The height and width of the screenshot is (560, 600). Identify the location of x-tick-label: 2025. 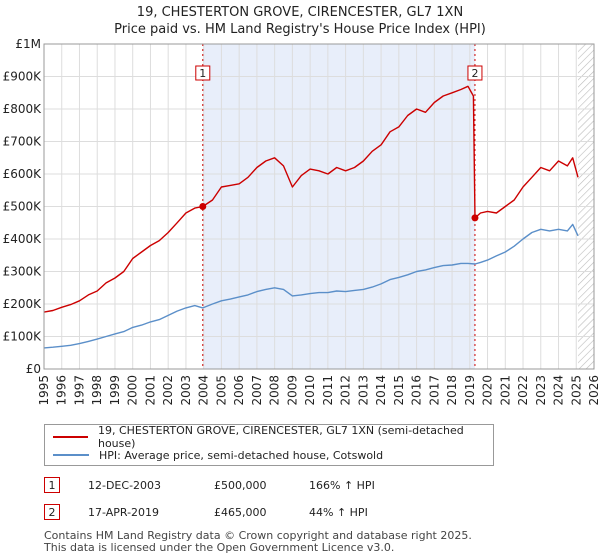
(576, 390).